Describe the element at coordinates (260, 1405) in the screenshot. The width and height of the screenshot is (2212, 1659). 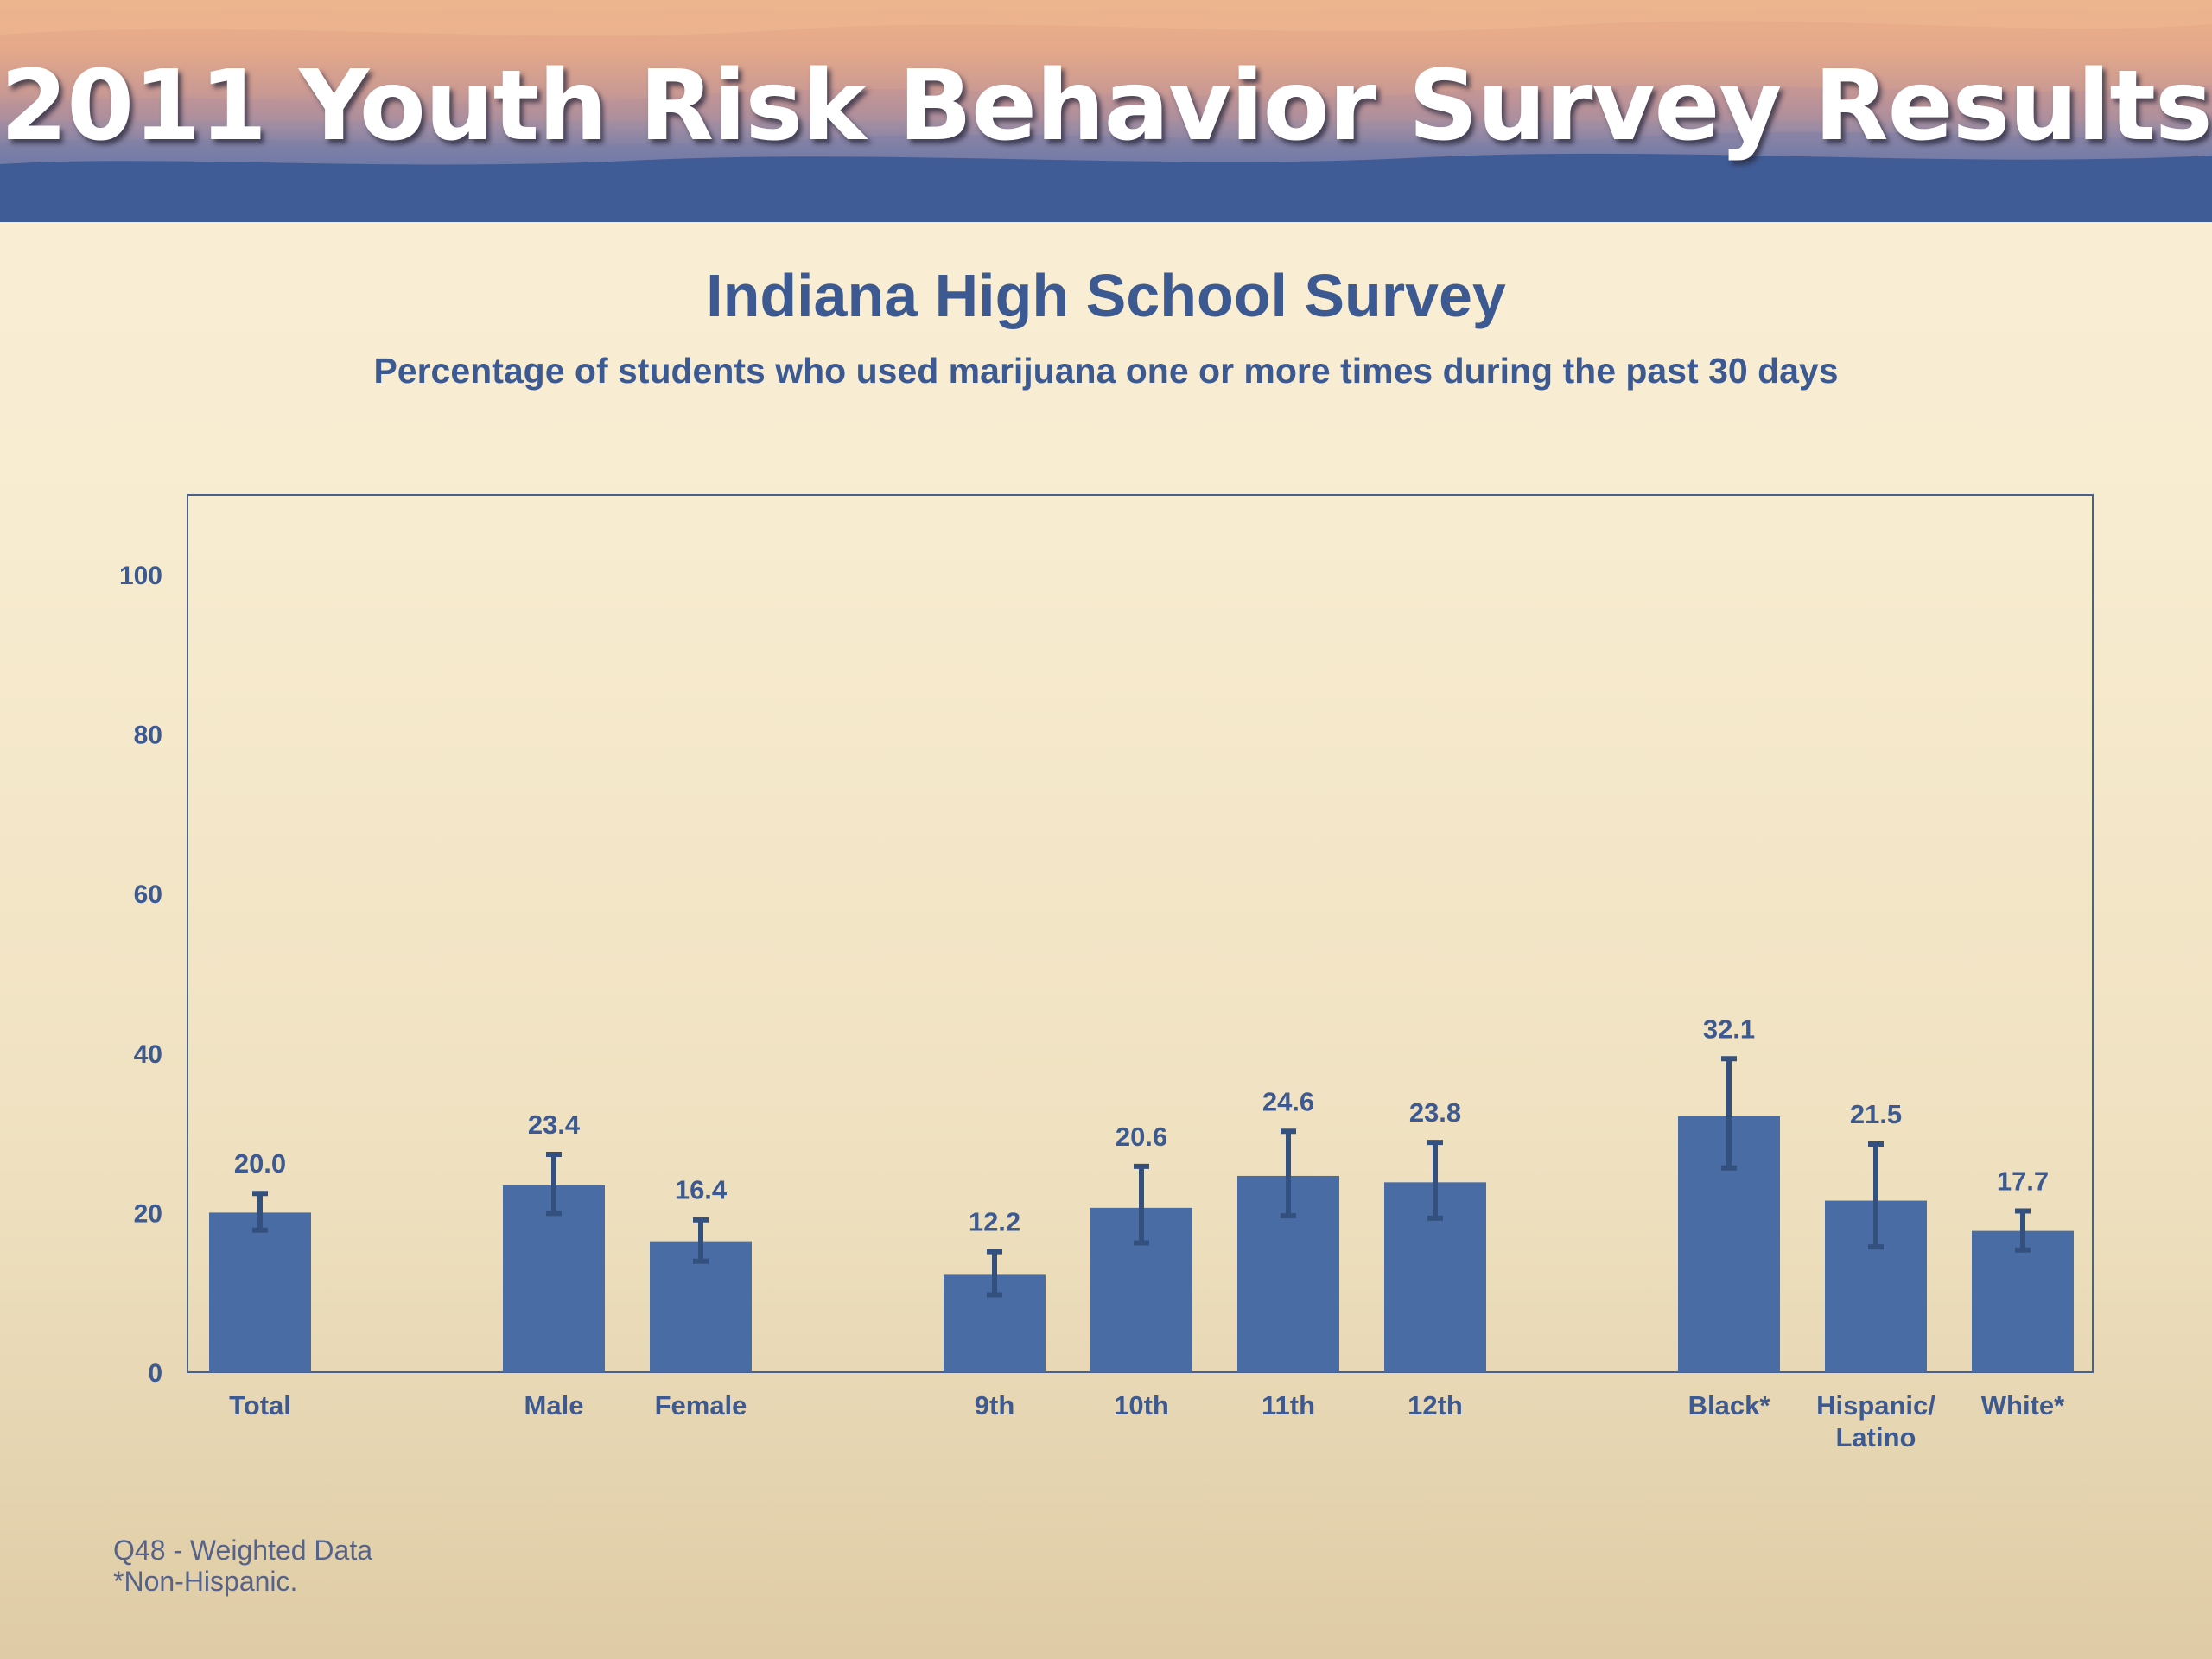
I see `x-tick-label: Total` at that location.